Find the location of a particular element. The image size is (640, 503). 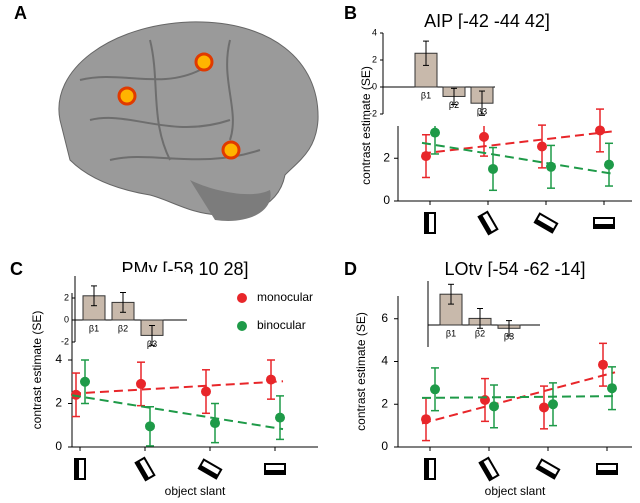

panel-label: B is located at coordinates (350, 13).